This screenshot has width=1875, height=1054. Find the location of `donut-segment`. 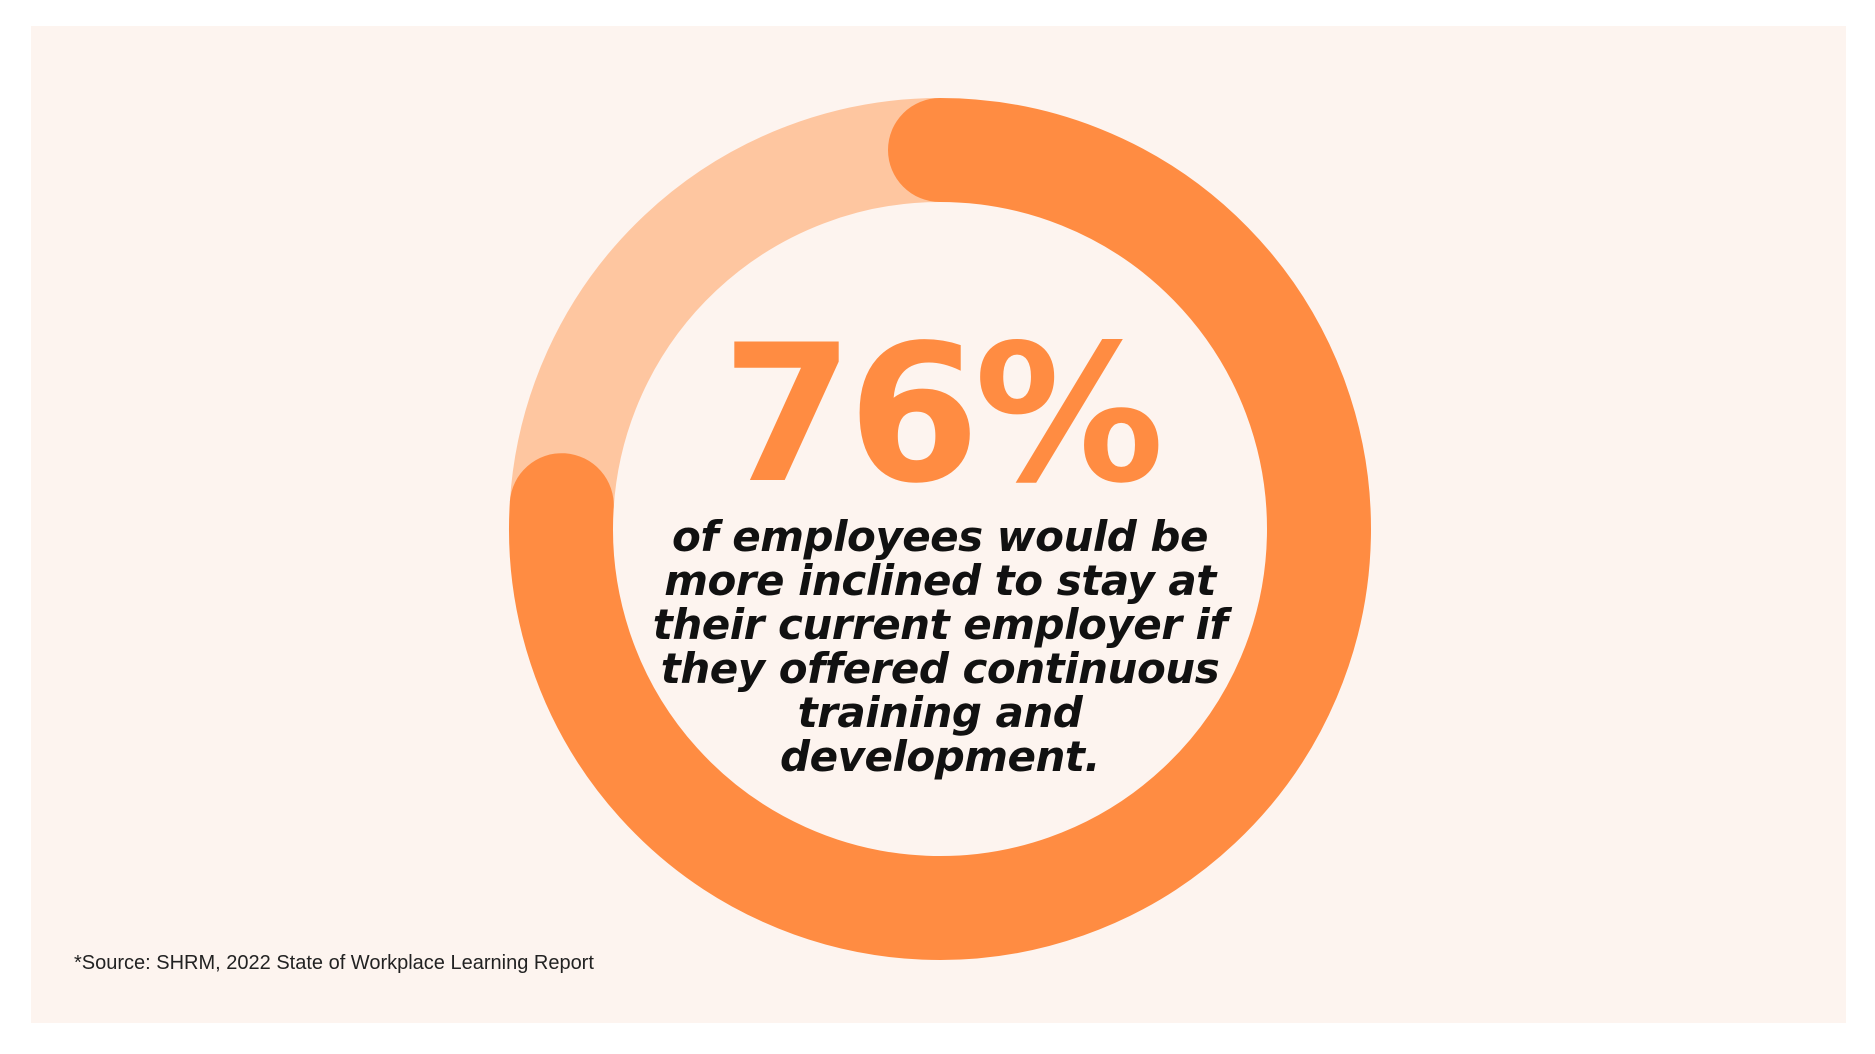

donut-segment is located at coordinates (725, 304).